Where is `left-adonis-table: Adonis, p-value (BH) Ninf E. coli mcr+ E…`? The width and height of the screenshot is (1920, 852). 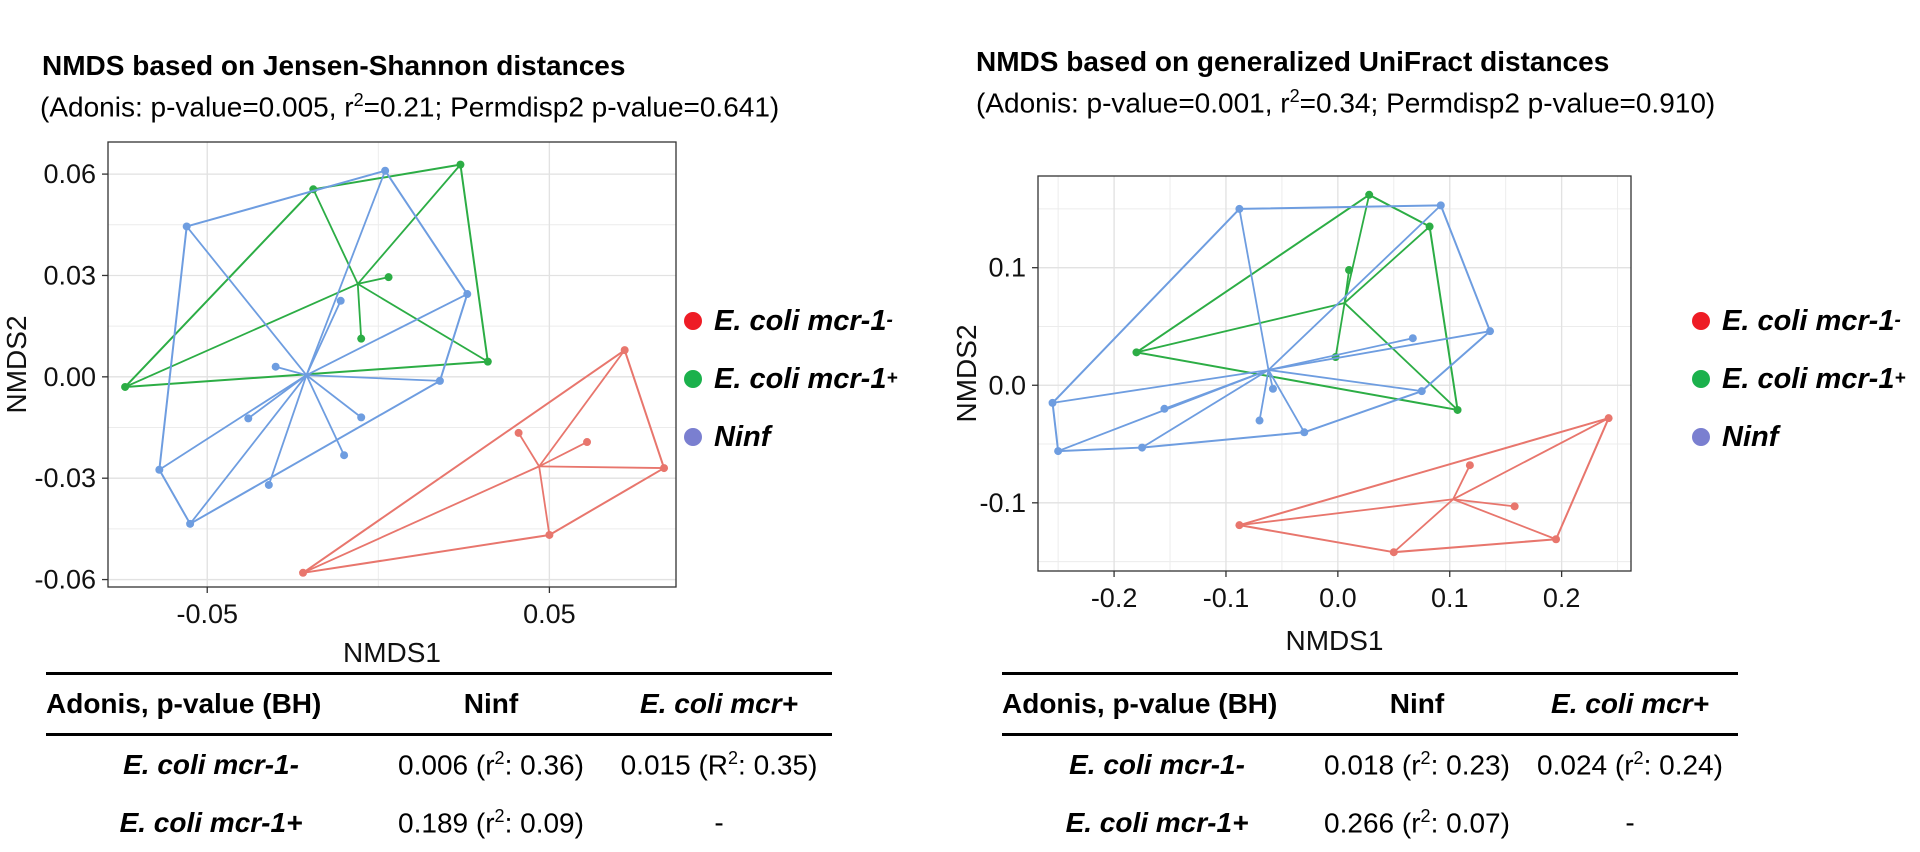
left-adonis-table: Adonis, p-value (BH) Ninf E. coli mcr+ E… is located at coordinates (439, 762).